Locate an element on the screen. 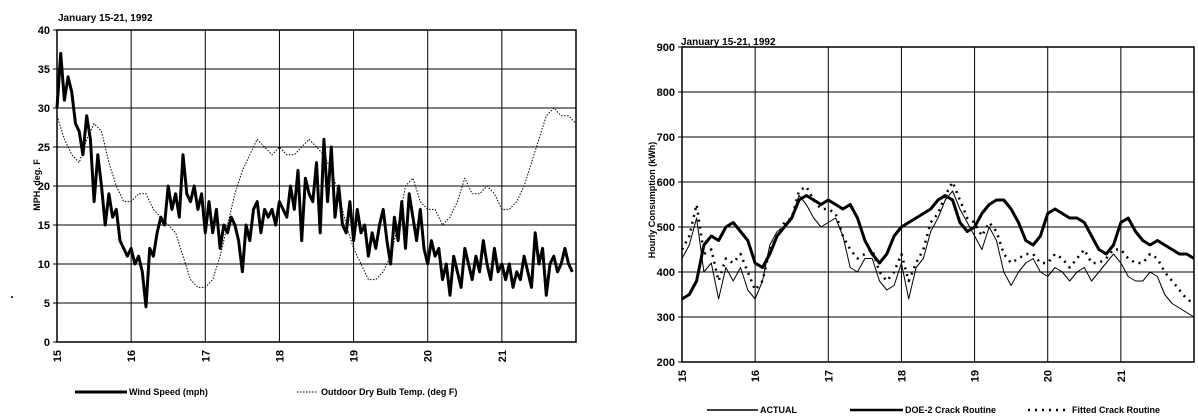 Image resolution: width=1198 pixels, height=418 pixels. y-tick-labels: 200 300 400 500 600 700 800 900 is located at coordinates (666, 205).